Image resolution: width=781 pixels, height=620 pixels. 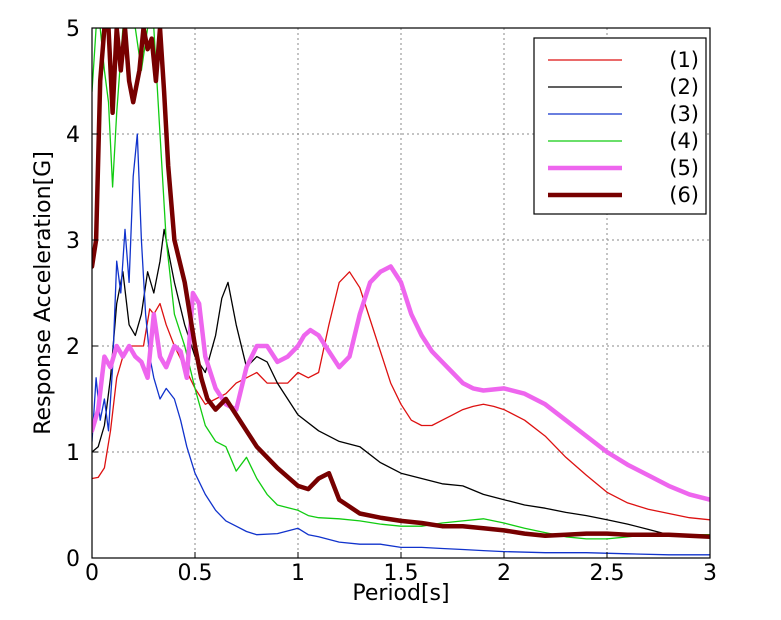 What do you see at coordinates (82, 294) in the screenshot?
I see `y-axis-ticks: 0 1 2 3 4 5` at bounding box center [82, 294].